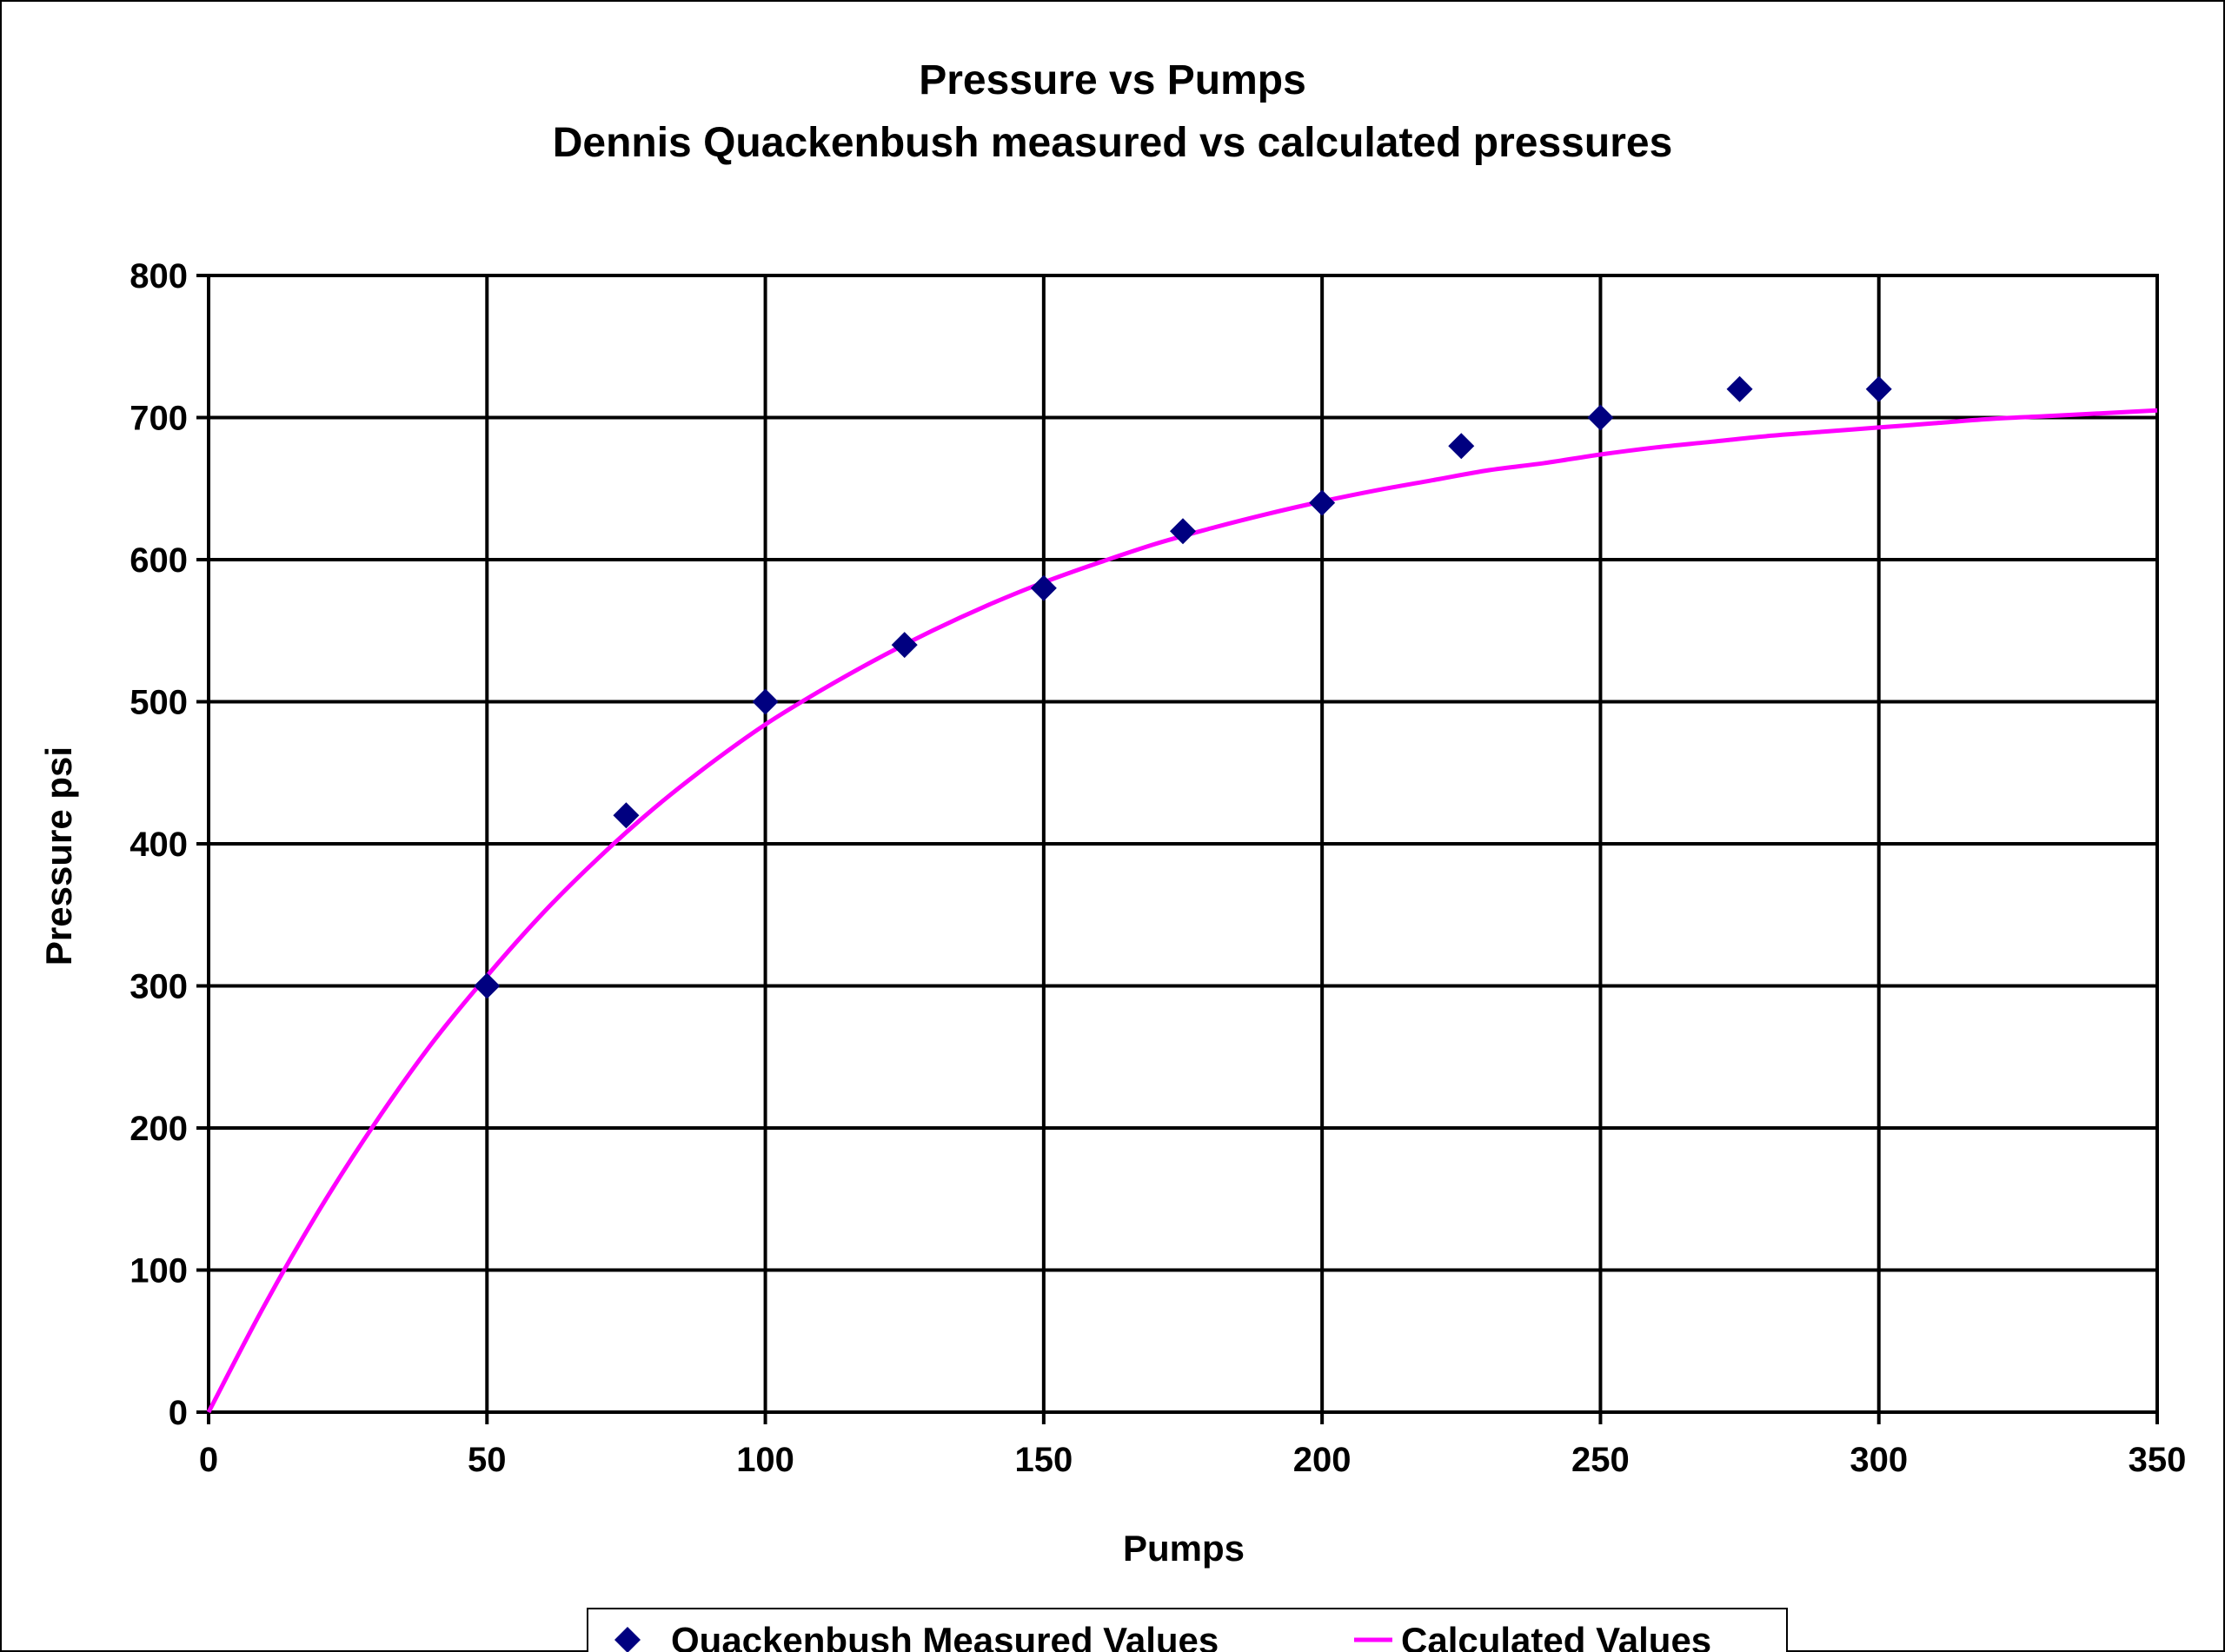 The image size is (2225, 1652). What do you see at coordinates (765, 1460) in the screenshot?
I see `x-tick-label-100: 100` at bounding box center [765, 1460].